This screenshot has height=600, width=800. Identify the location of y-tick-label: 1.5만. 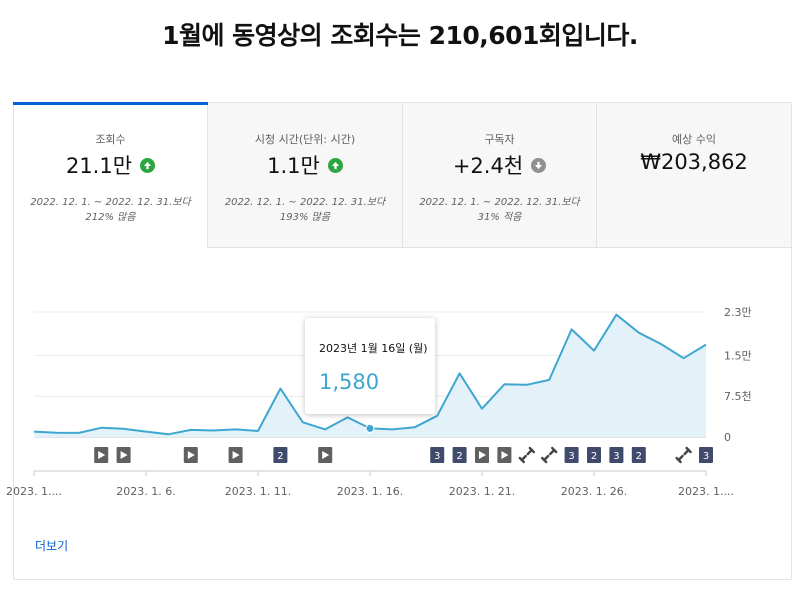
(738, 355).